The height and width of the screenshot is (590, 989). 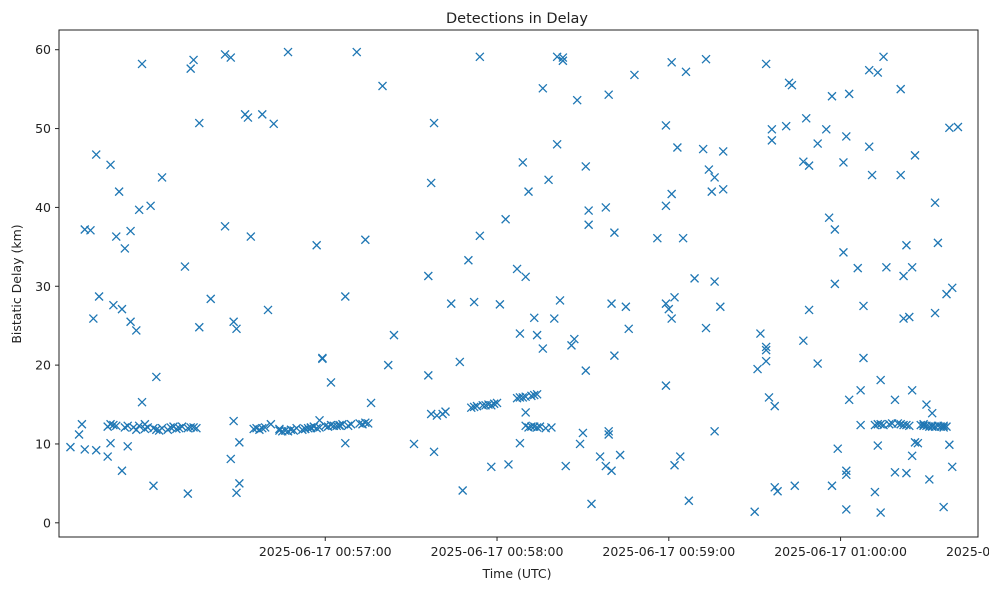 I want to click on y-axis-label: Bistatic Delay (km), so click(x=16, y=283).